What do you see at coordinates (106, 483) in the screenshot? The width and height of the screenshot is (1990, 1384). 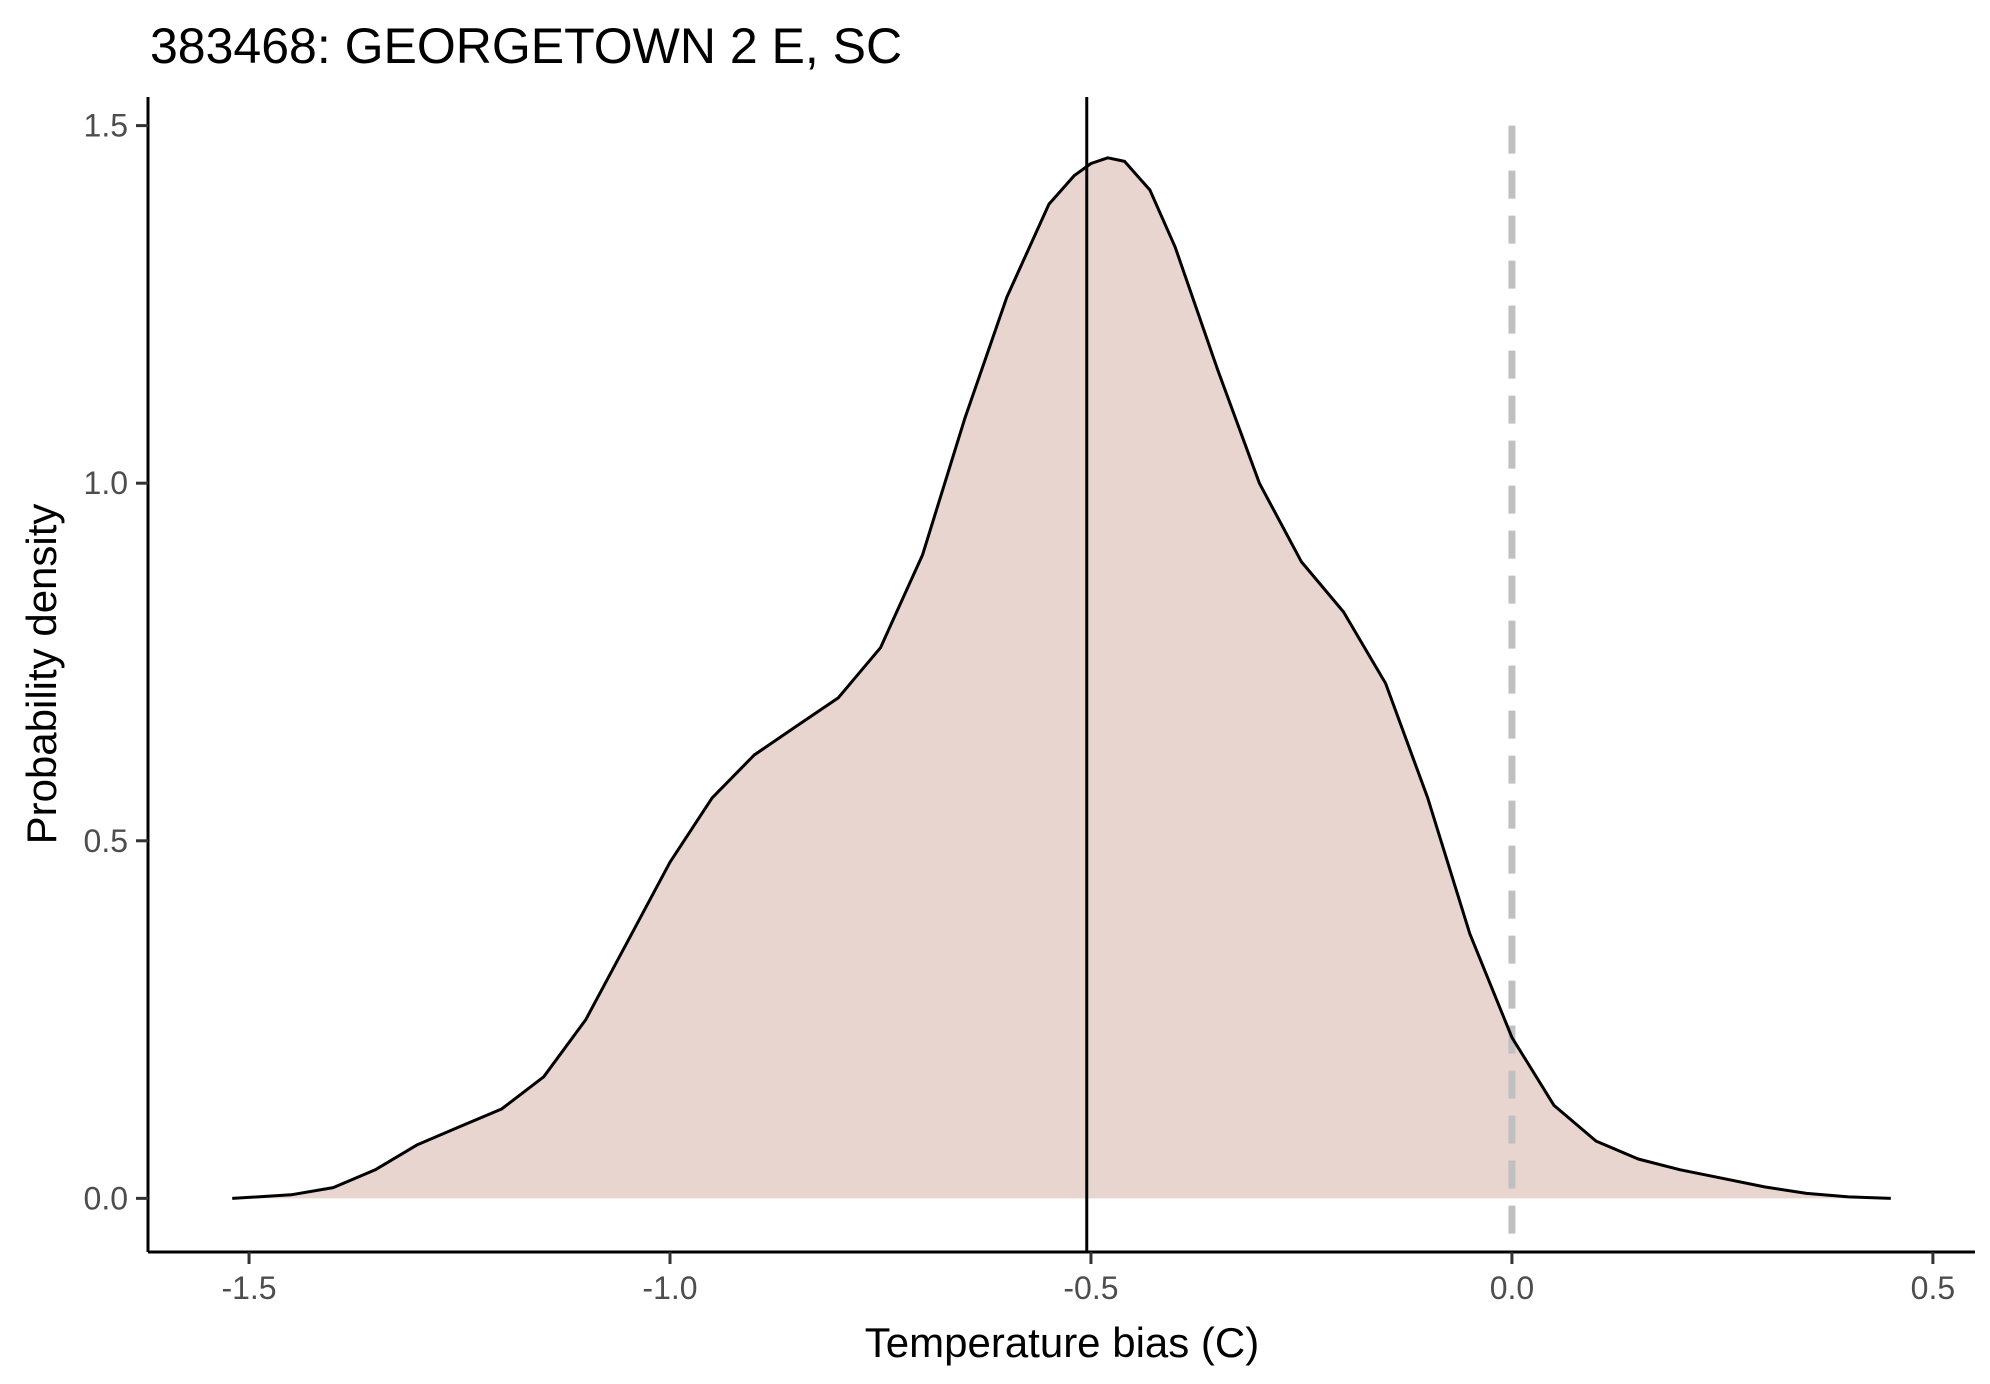 I see `y-tick-label: 1.0` at bounding box center [106, 483].